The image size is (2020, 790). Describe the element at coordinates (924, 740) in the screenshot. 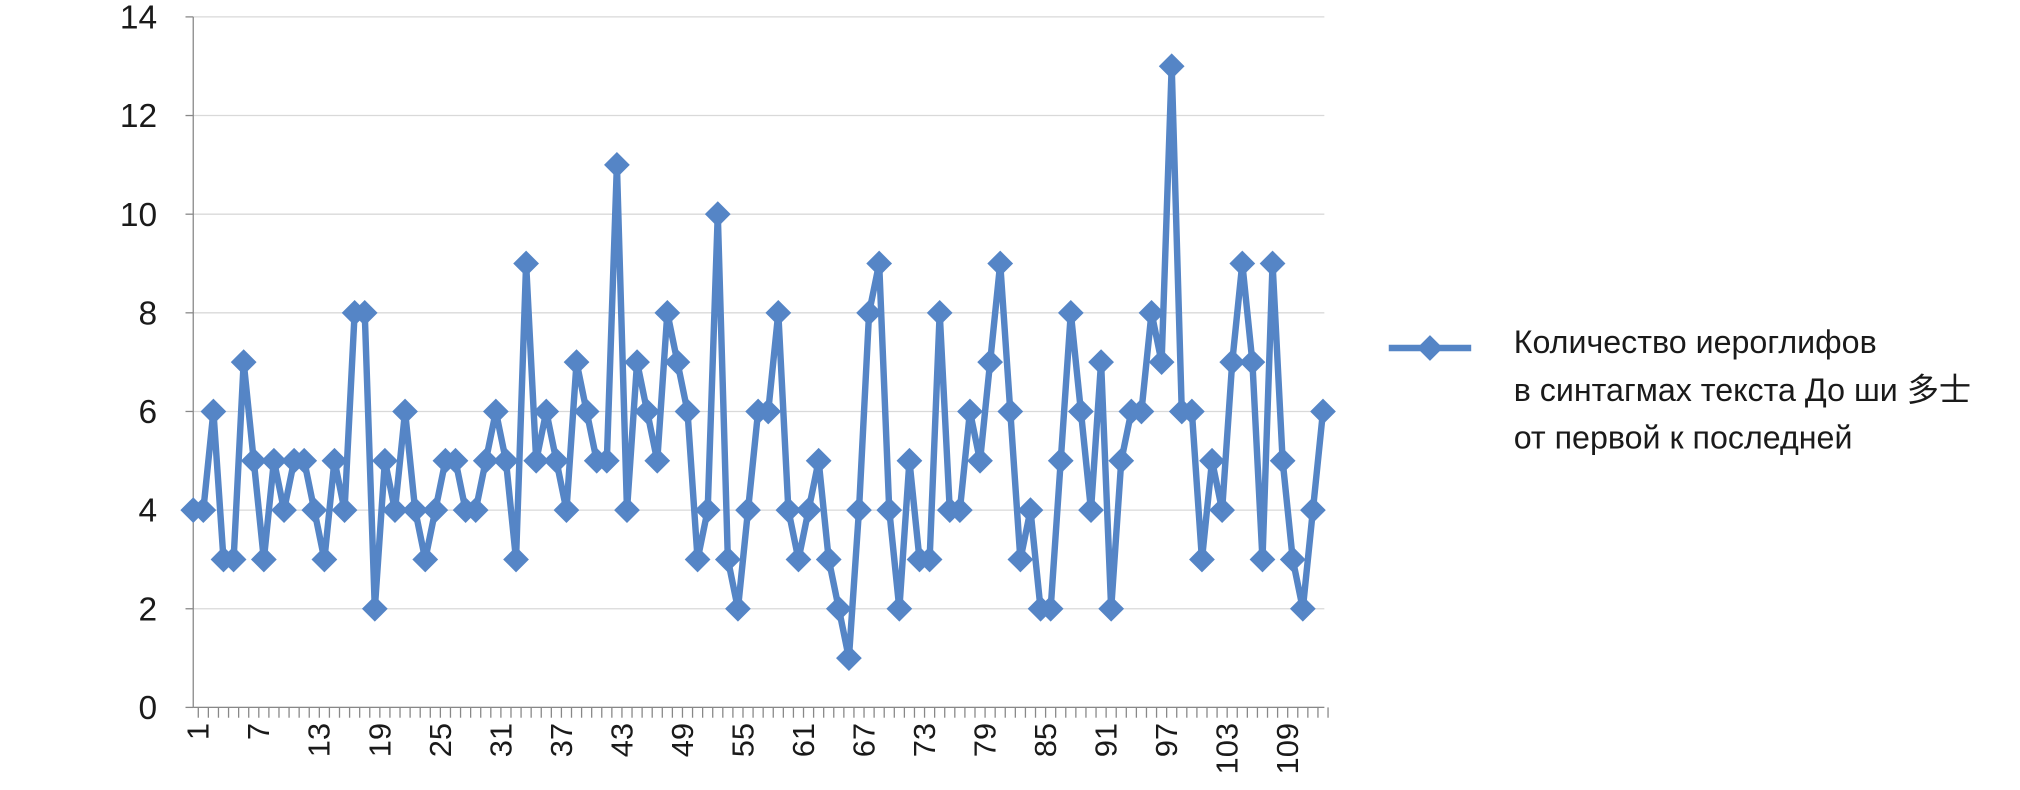

I see `x-tick-label: 73` at that location.